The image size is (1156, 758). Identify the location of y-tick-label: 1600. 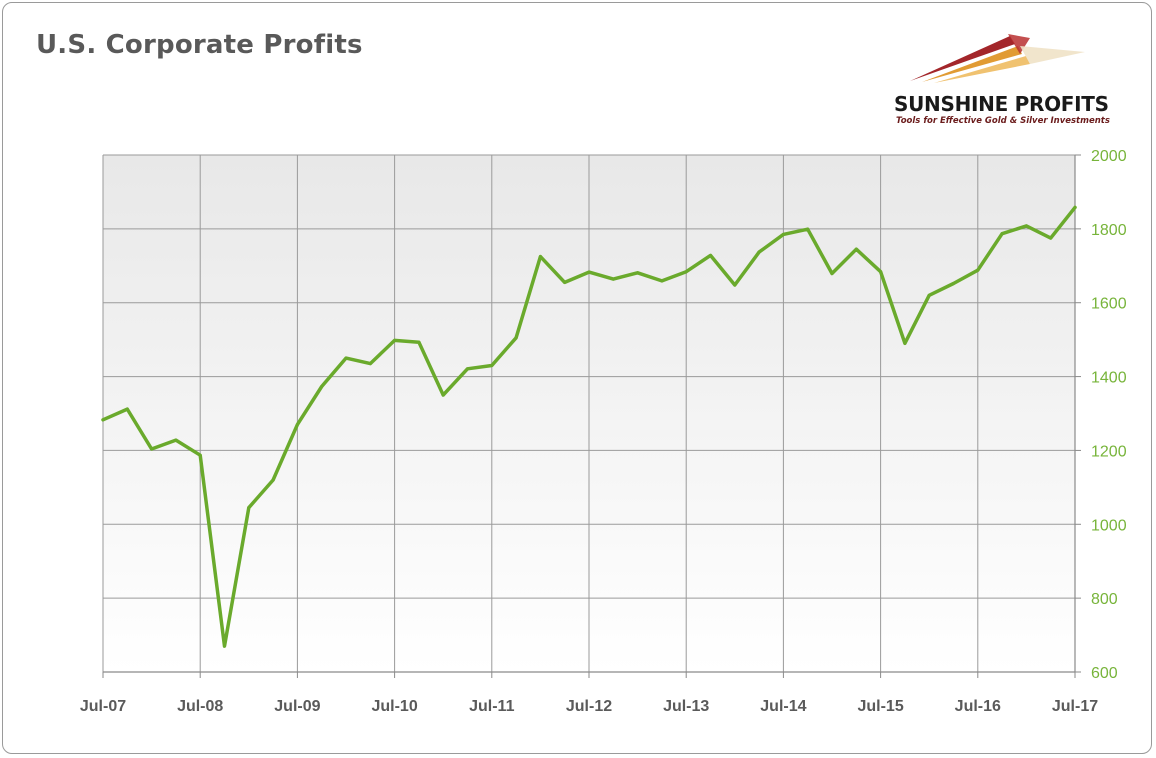
(1109, 304).